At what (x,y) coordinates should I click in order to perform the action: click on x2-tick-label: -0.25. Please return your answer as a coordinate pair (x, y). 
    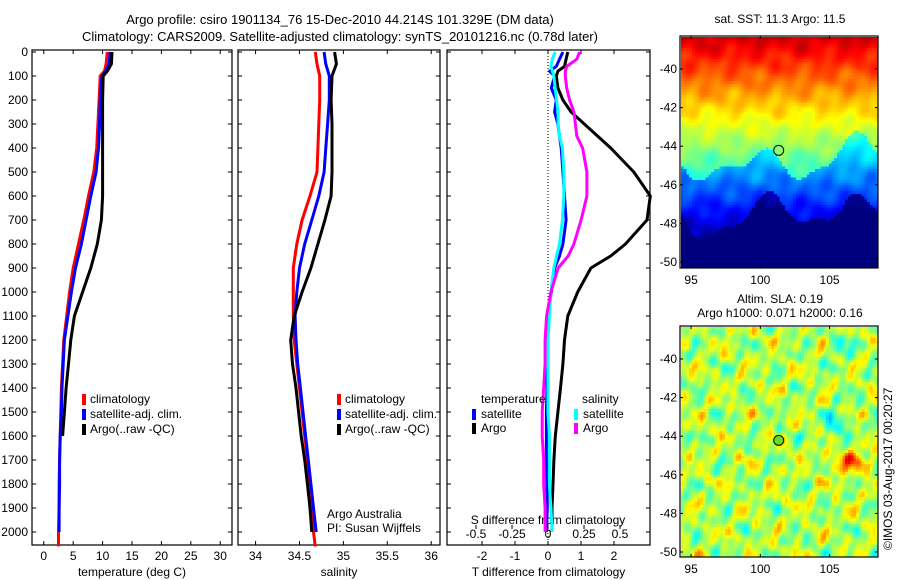
    Looking at the image, I should click on (512, 534).